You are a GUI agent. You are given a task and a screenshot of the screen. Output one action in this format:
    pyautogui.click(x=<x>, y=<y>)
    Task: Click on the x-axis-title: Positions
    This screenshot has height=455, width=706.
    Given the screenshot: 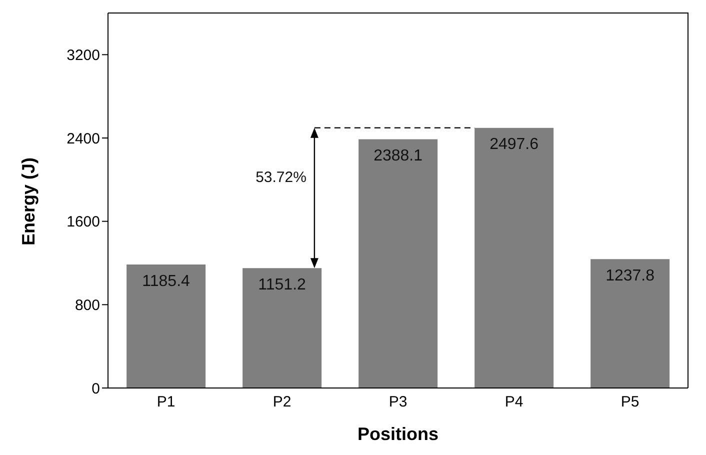 What is the action you would take?
    pyautogui.click(x=398, y=434)
    